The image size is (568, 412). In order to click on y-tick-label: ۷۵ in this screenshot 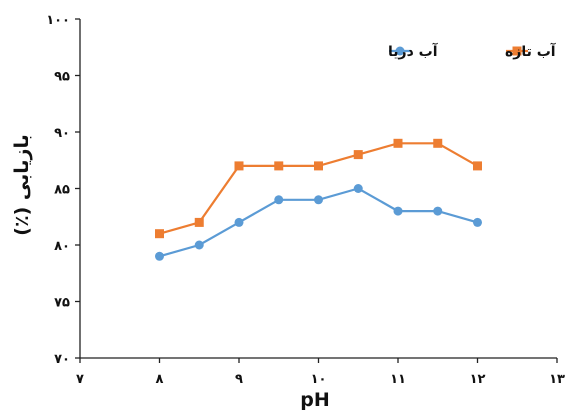, I will do `click(62, 303)`.